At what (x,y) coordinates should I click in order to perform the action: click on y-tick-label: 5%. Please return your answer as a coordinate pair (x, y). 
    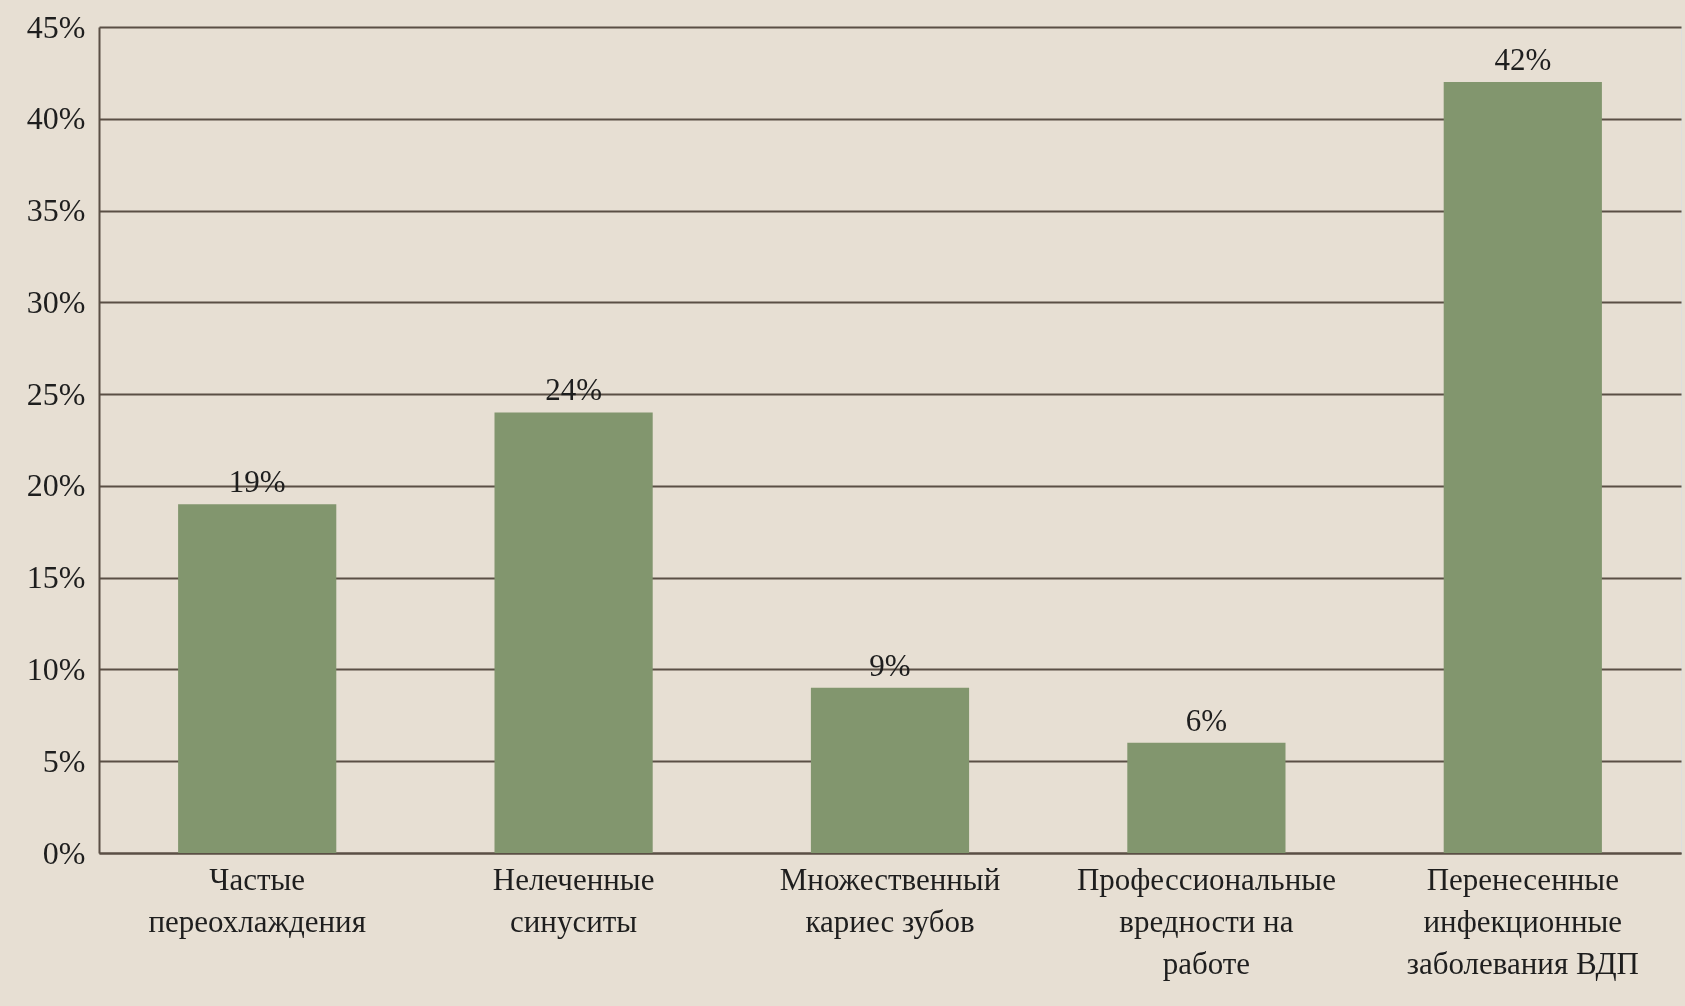
    Looking at the image, I should click on (64, 760).